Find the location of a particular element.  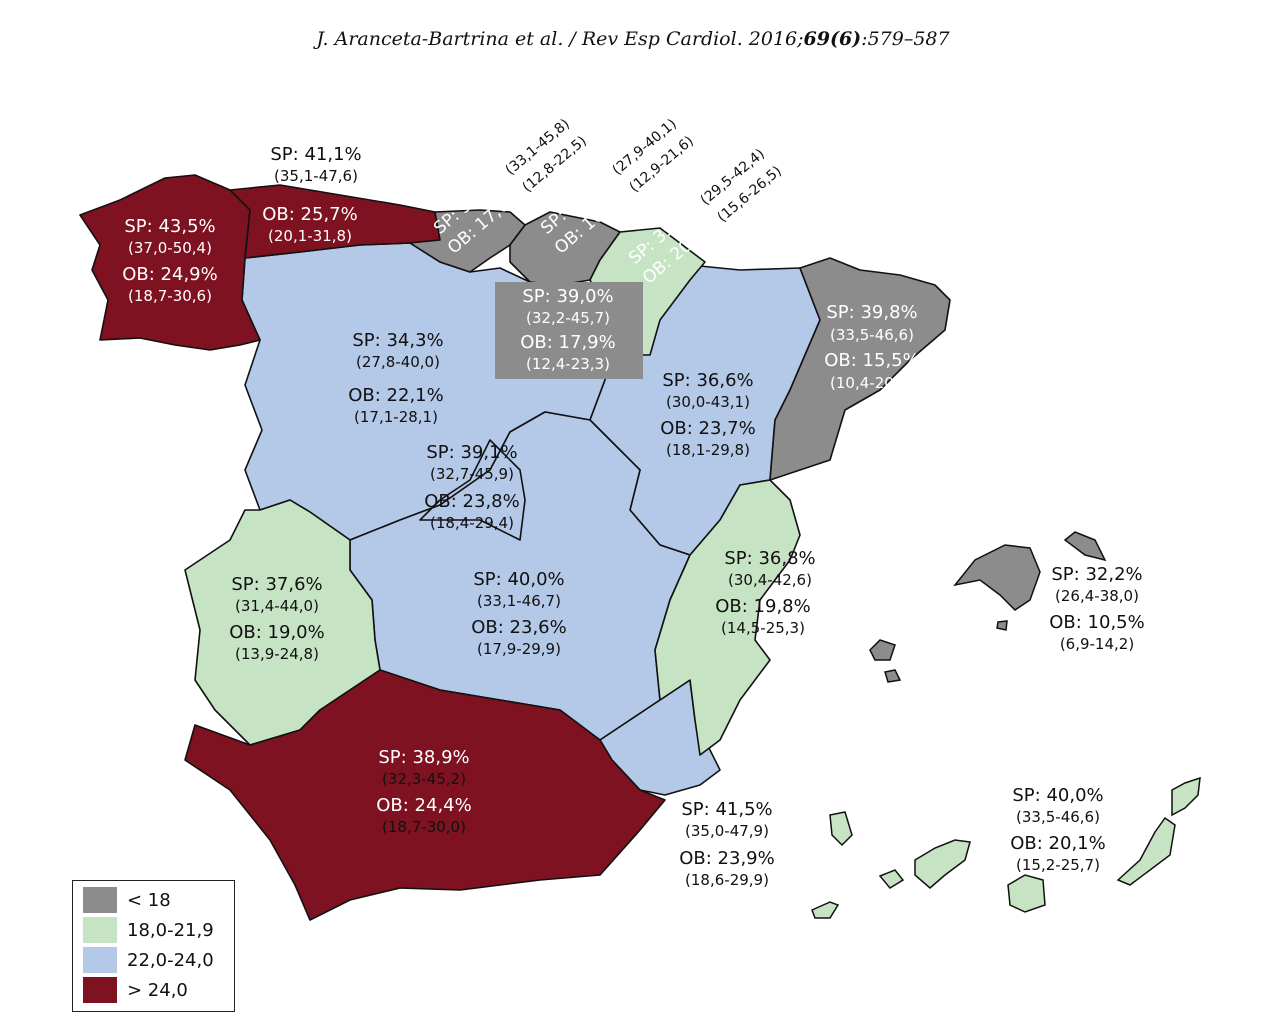

la-rioja-sp-ci: (32,2-45,7) is located at coordinates (568, 318).